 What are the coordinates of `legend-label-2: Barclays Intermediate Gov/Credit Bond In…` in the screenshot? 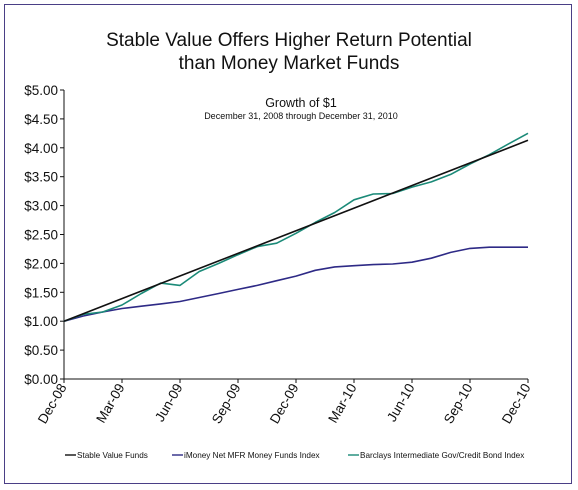 It's located at (442, 455).